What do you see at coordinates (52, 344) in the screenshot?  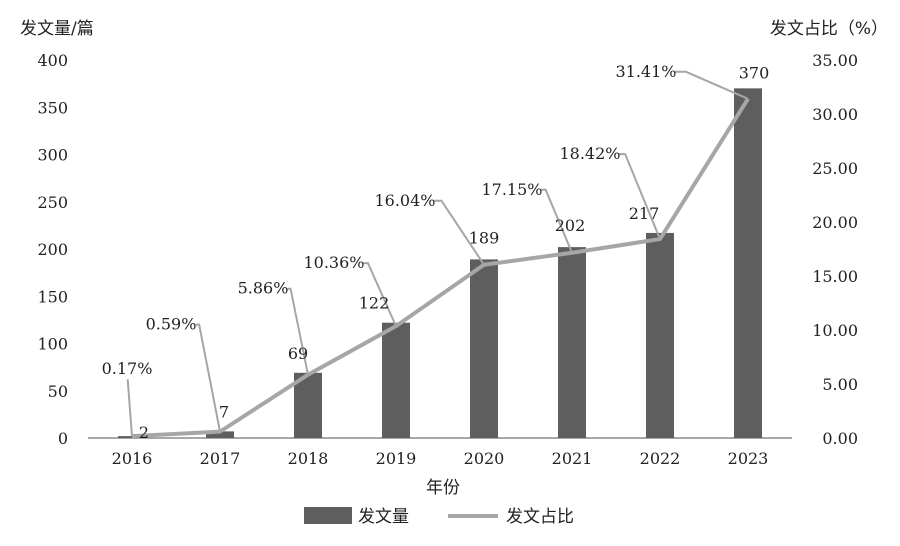 I see `left-tick-label: 100` at bounding box center [52, 344].